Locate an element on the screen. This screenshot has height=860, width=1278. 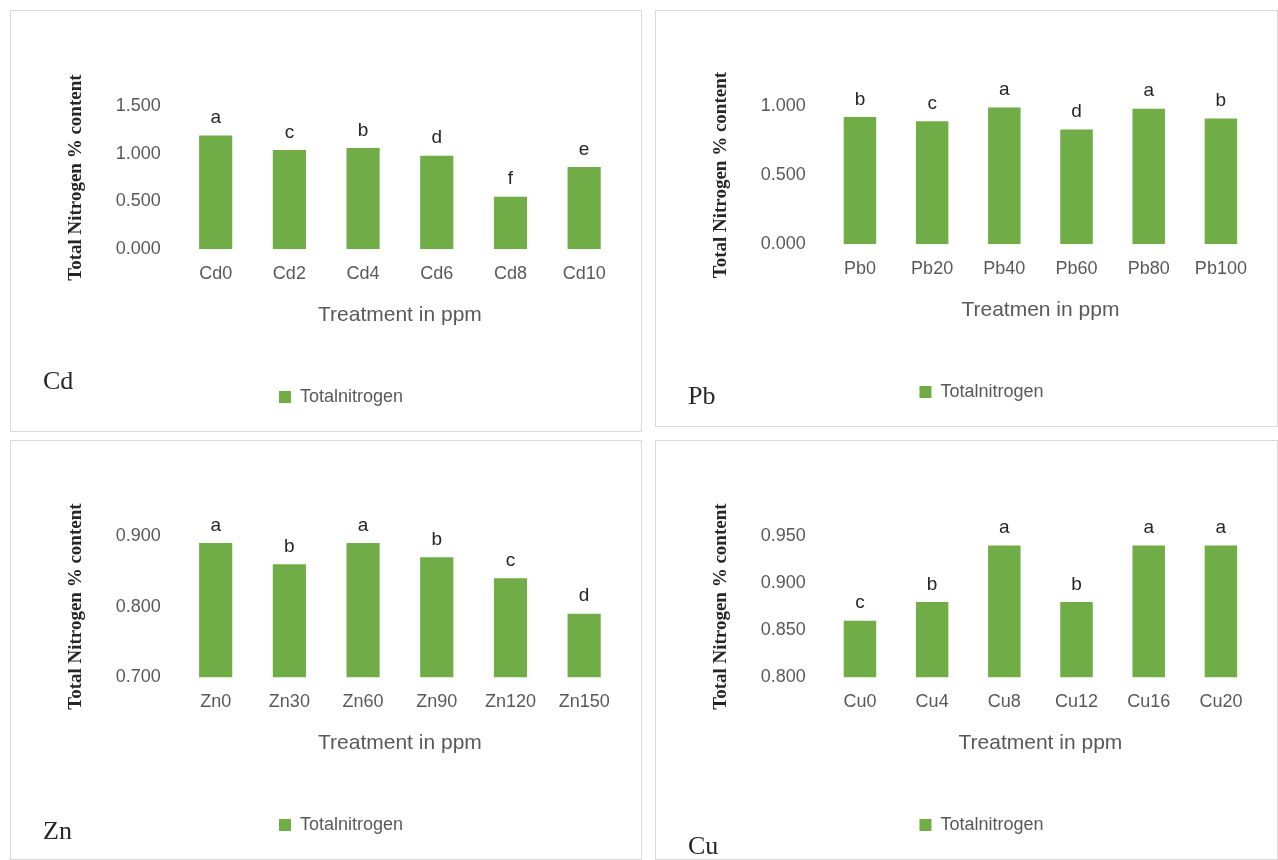
x-tick-label: Zn90 is located at coordinates (437, 700).